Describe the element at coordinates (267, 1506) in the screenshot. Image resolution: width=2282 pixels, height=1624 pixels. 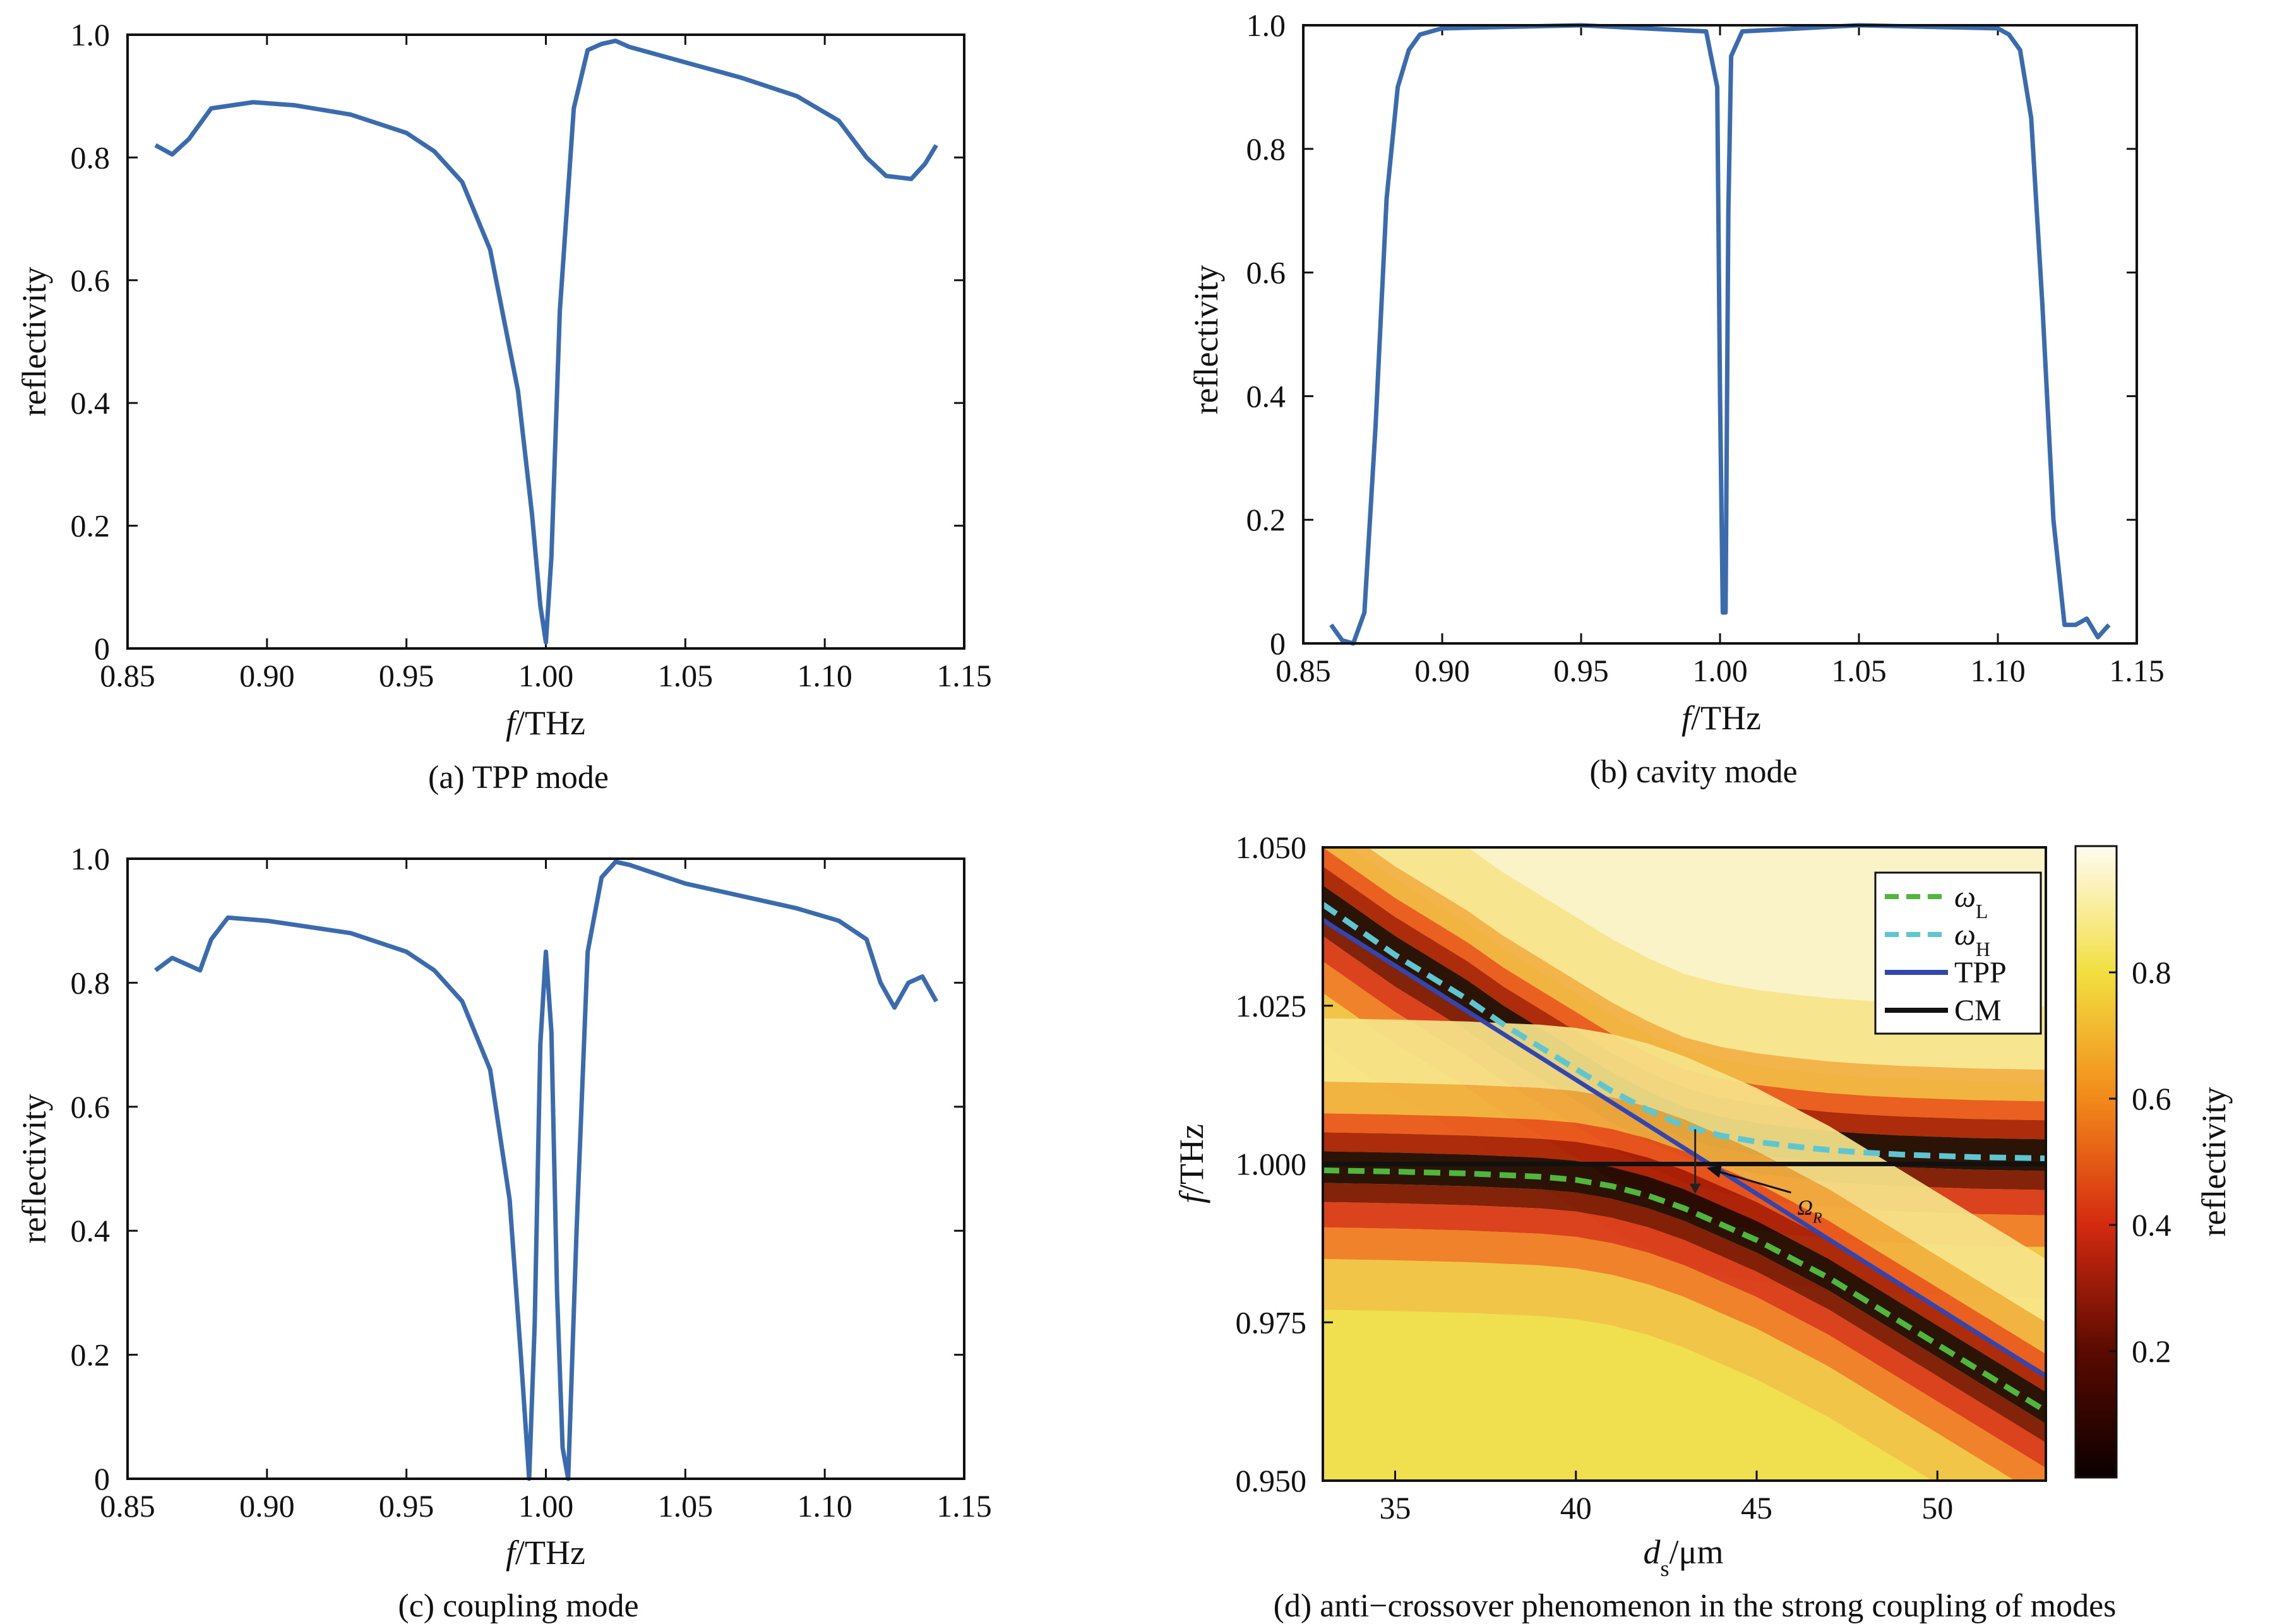
I see `panel-c-xtick-label: 0.90` at that location.